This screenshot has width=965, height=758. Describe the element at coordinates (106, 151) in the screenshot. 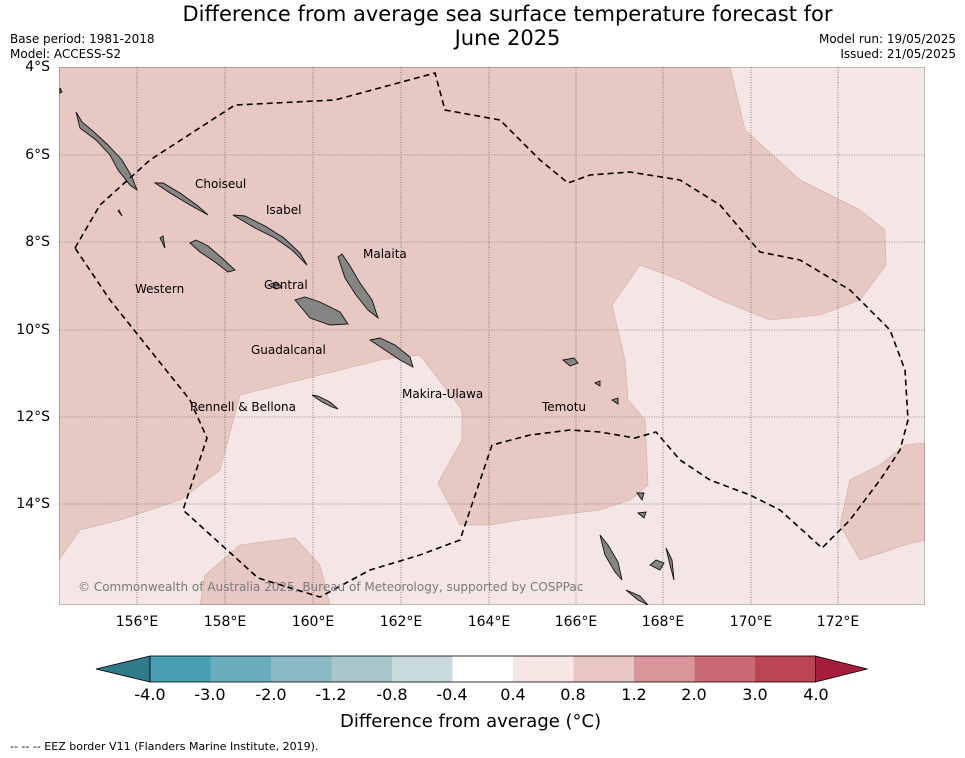

I see `choiseul-island` at that location.